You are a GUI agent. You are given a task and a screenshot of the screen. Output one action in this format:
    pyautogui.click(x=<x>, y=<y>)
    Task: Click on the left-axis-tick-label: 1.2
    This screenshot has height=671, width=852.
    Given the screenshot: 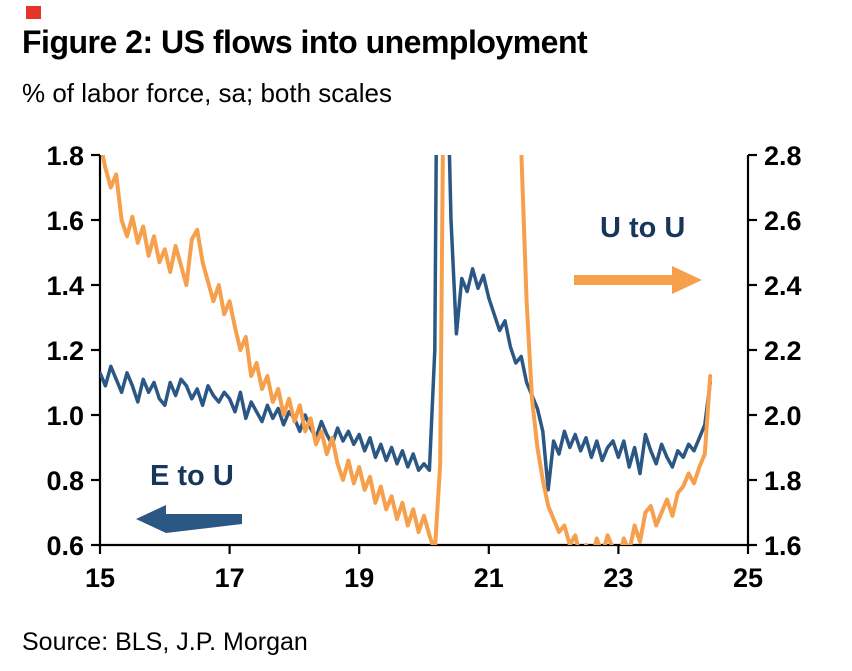 What is the action you would take?
    pyautogui.click(x=65, y=351)
    